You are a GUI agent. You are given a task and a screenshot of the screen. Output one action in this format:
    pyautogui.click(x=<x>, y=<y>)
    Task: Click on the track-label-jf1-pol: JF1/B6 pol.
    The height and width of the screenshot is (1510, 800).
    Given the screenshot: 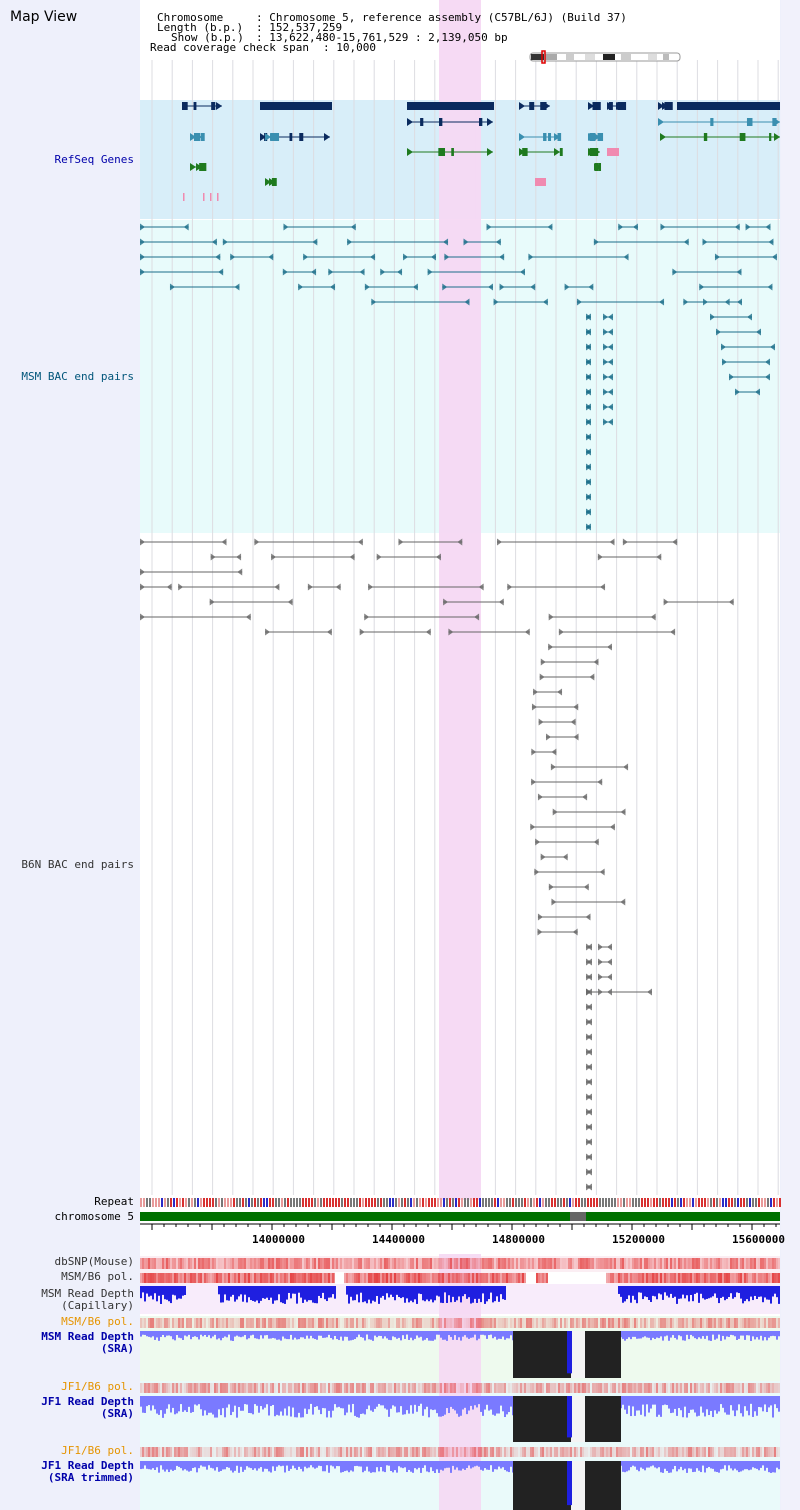 What is the action you would take?
    pyautogui.click(x=97, y=1386)
    